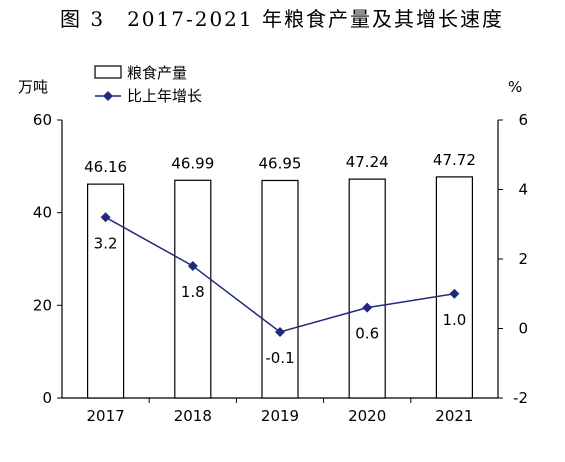  What do you see at coordinates (42, 213) in the screenshot?
I see `left-tick-label: 40` at bounding box center [42, 213].